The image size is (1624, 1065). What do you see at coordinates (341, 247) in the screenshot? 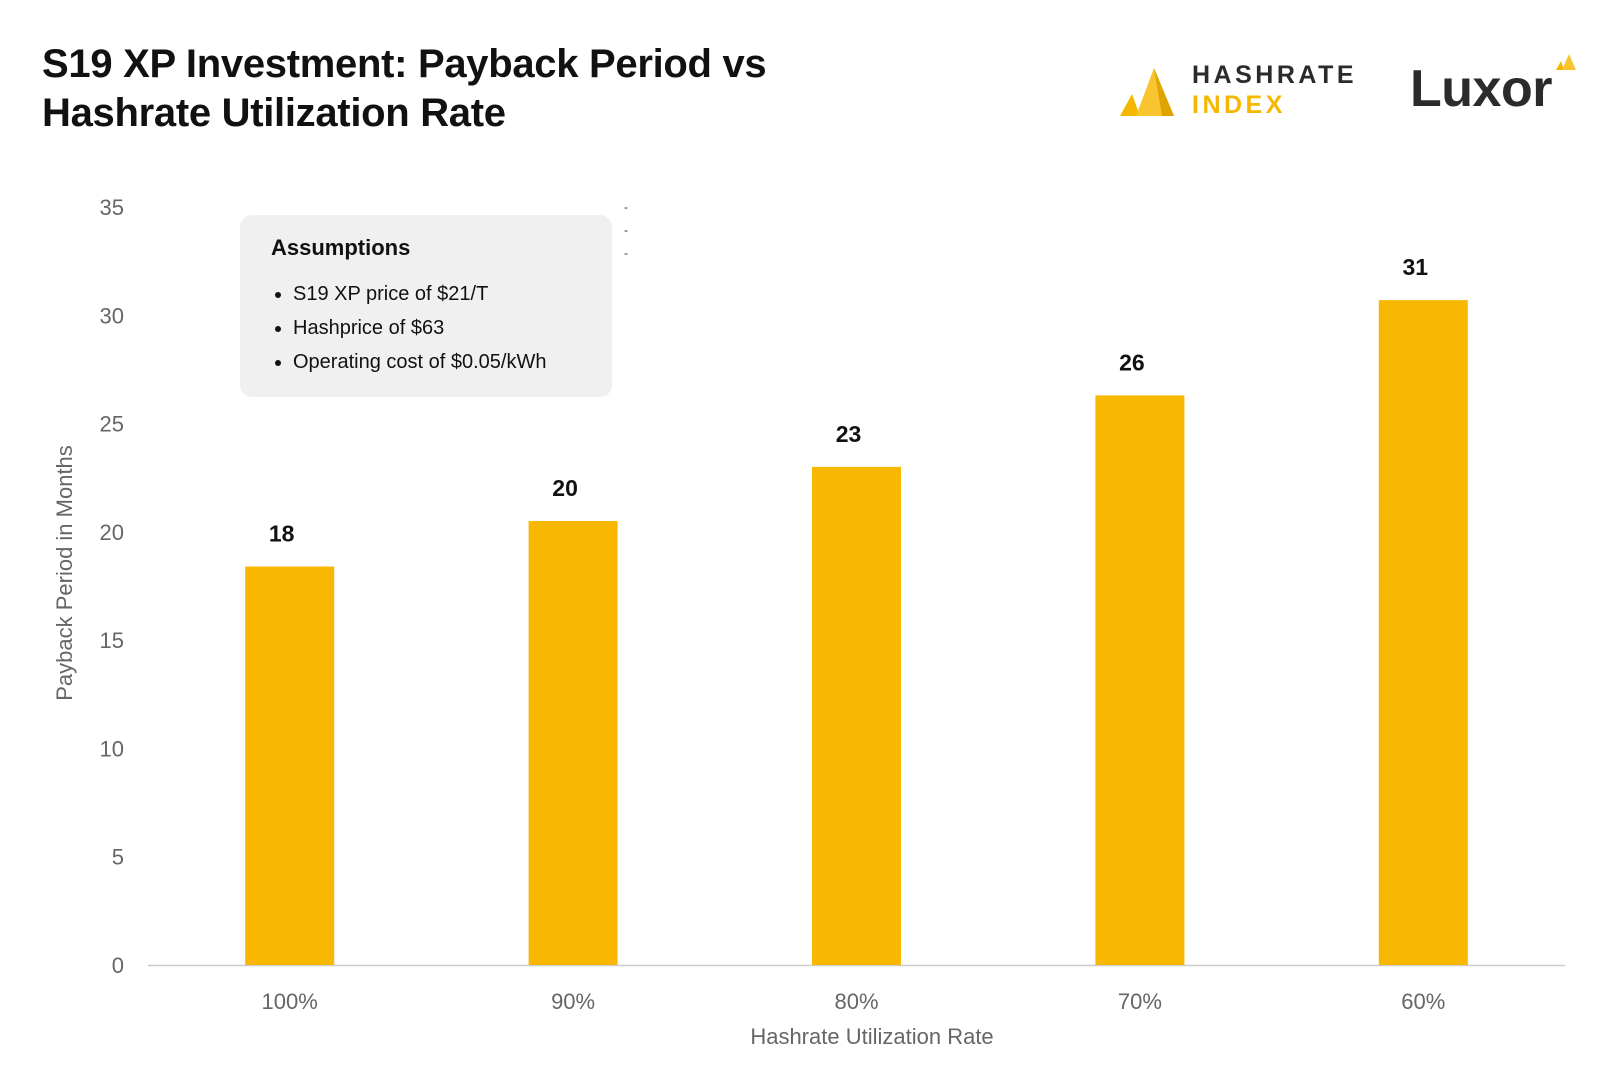
I see `assumptions-title: Assumptions` at bounding box center [341, 247].